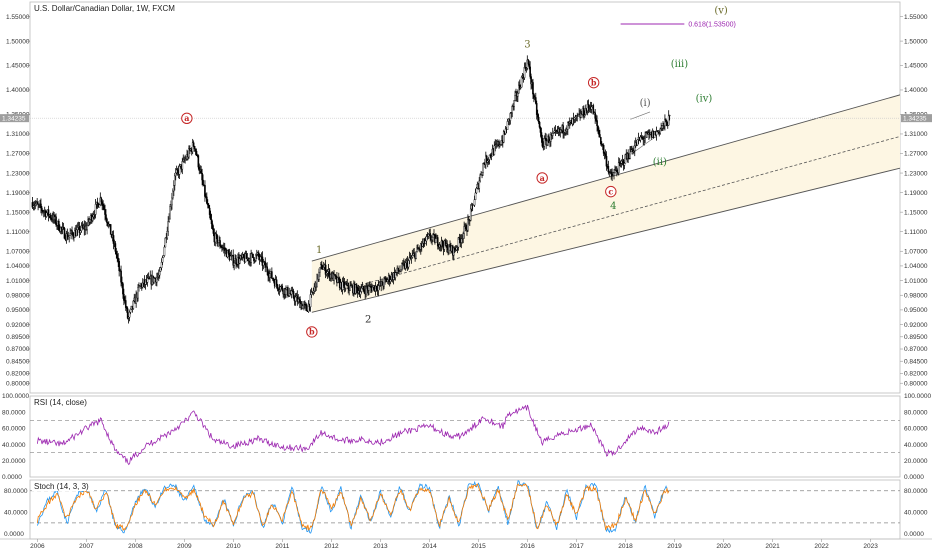 The height and width of the screenshot is (550, 932). What do you see at coordinates (18, 90) in the screenshot?
I see `price-tick-label-left: 1.40000` at bounding box center [18, 90].